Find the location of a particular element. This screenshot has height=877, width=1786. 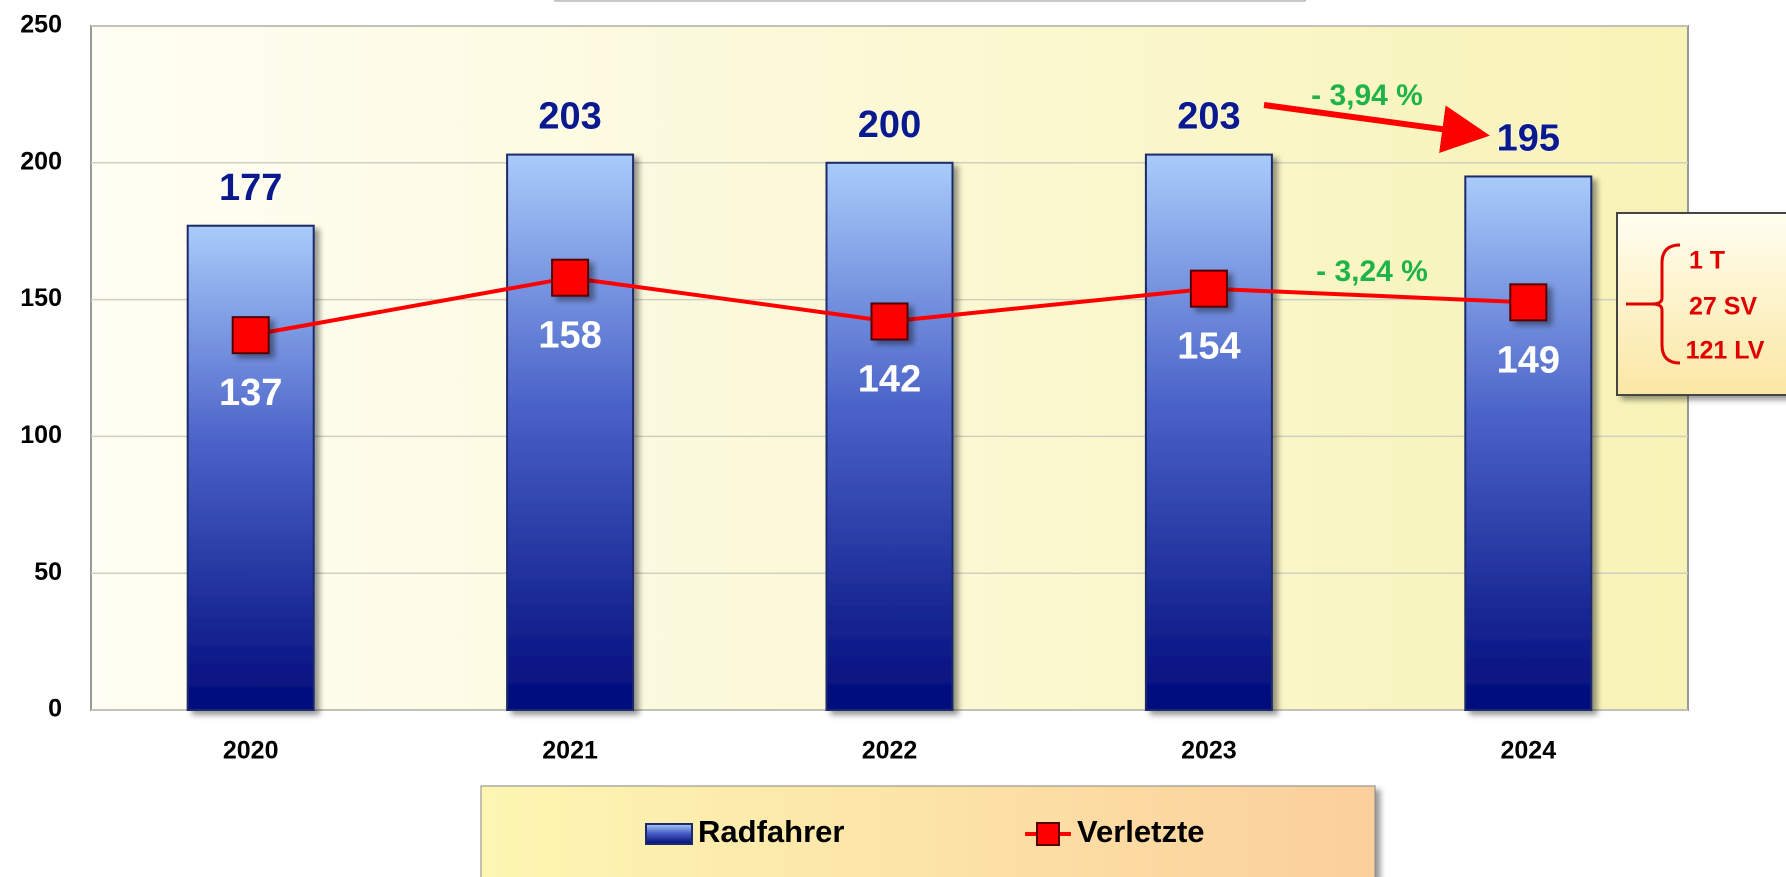

legend-label: Radfahrer is located at coordinates (771, 831).